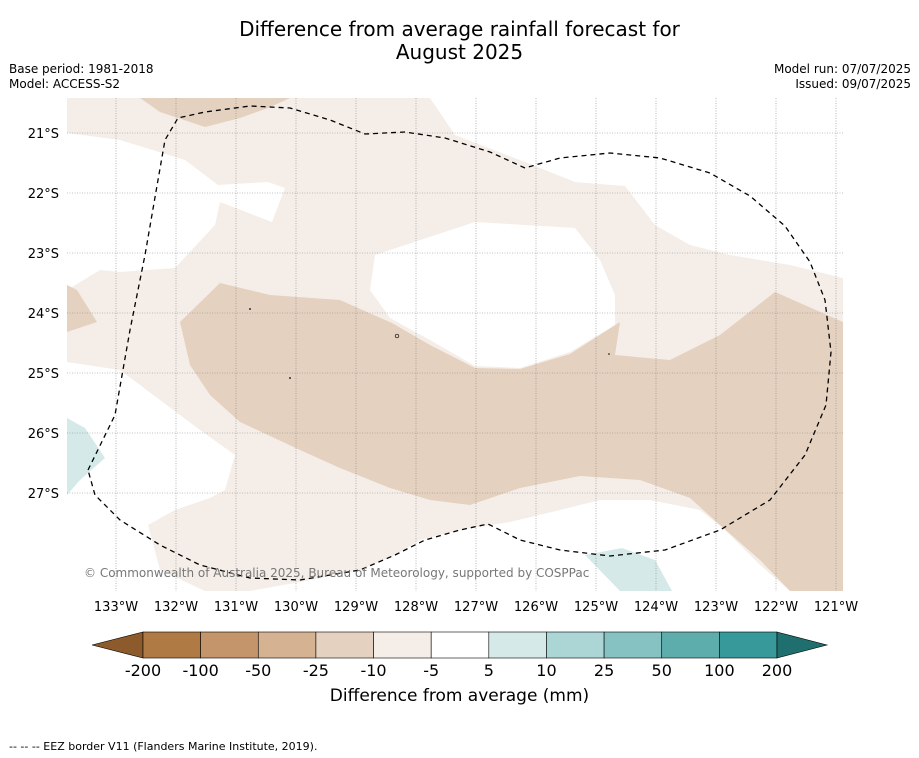 The height and width of the screenshot is (758, 919). I want to click on lat-tick-labels: 21°S 22°S 23°S 24°S 25°S 26°S 27°S, so click(43, 314).